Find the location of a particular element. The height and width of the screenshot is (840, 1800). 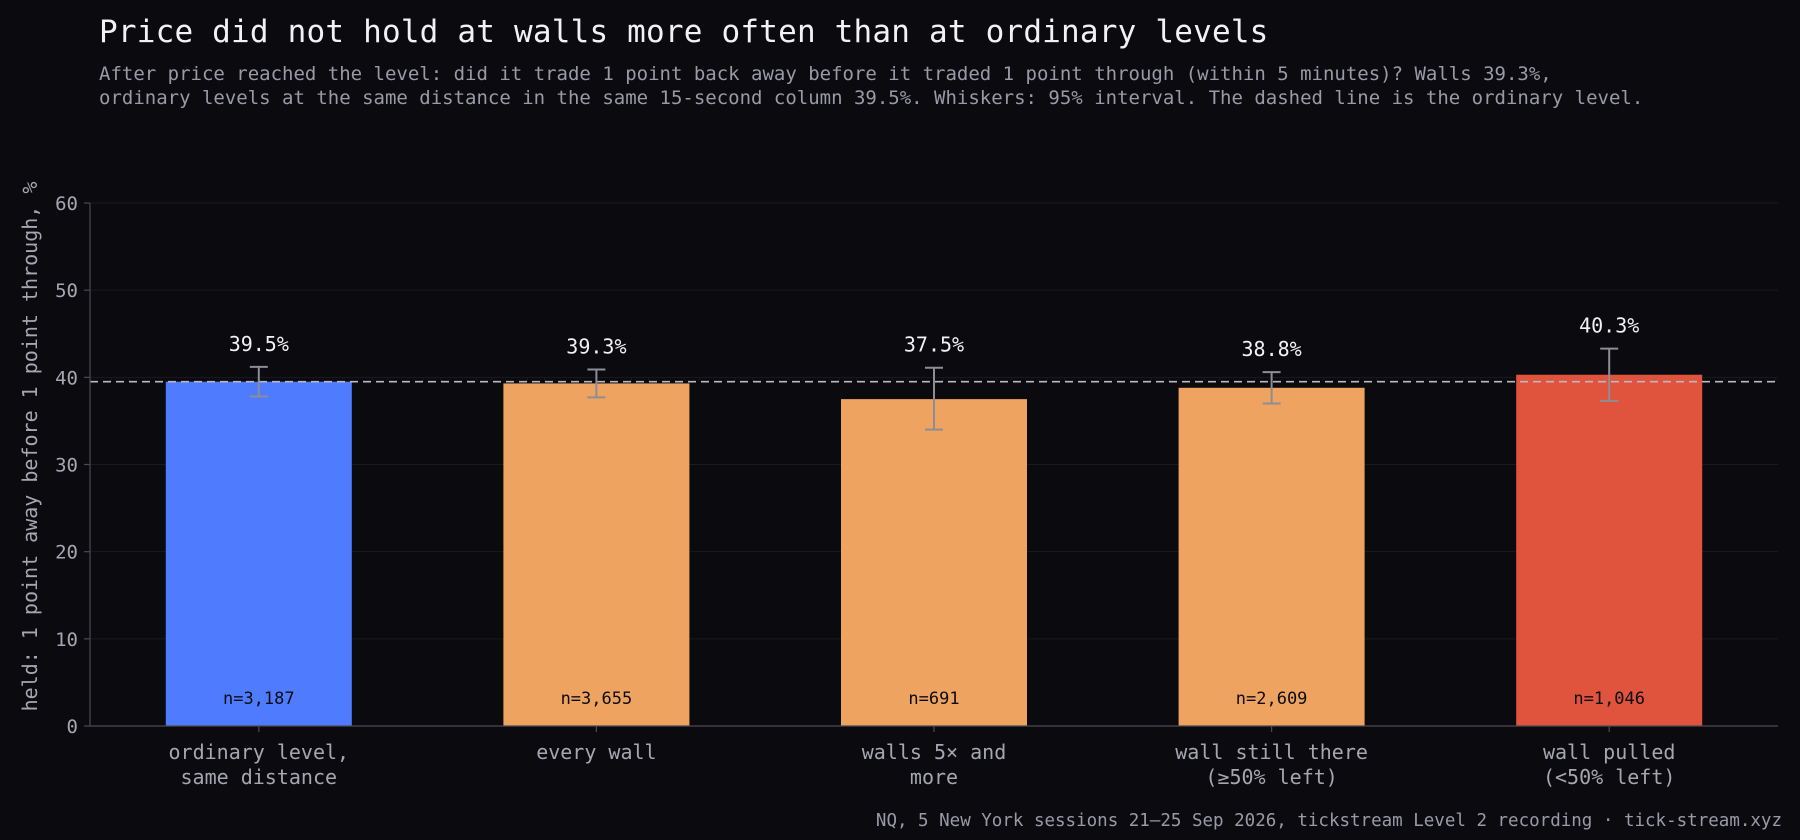

x-tick-label: wall pulled is located at coordinates (1609, 752).